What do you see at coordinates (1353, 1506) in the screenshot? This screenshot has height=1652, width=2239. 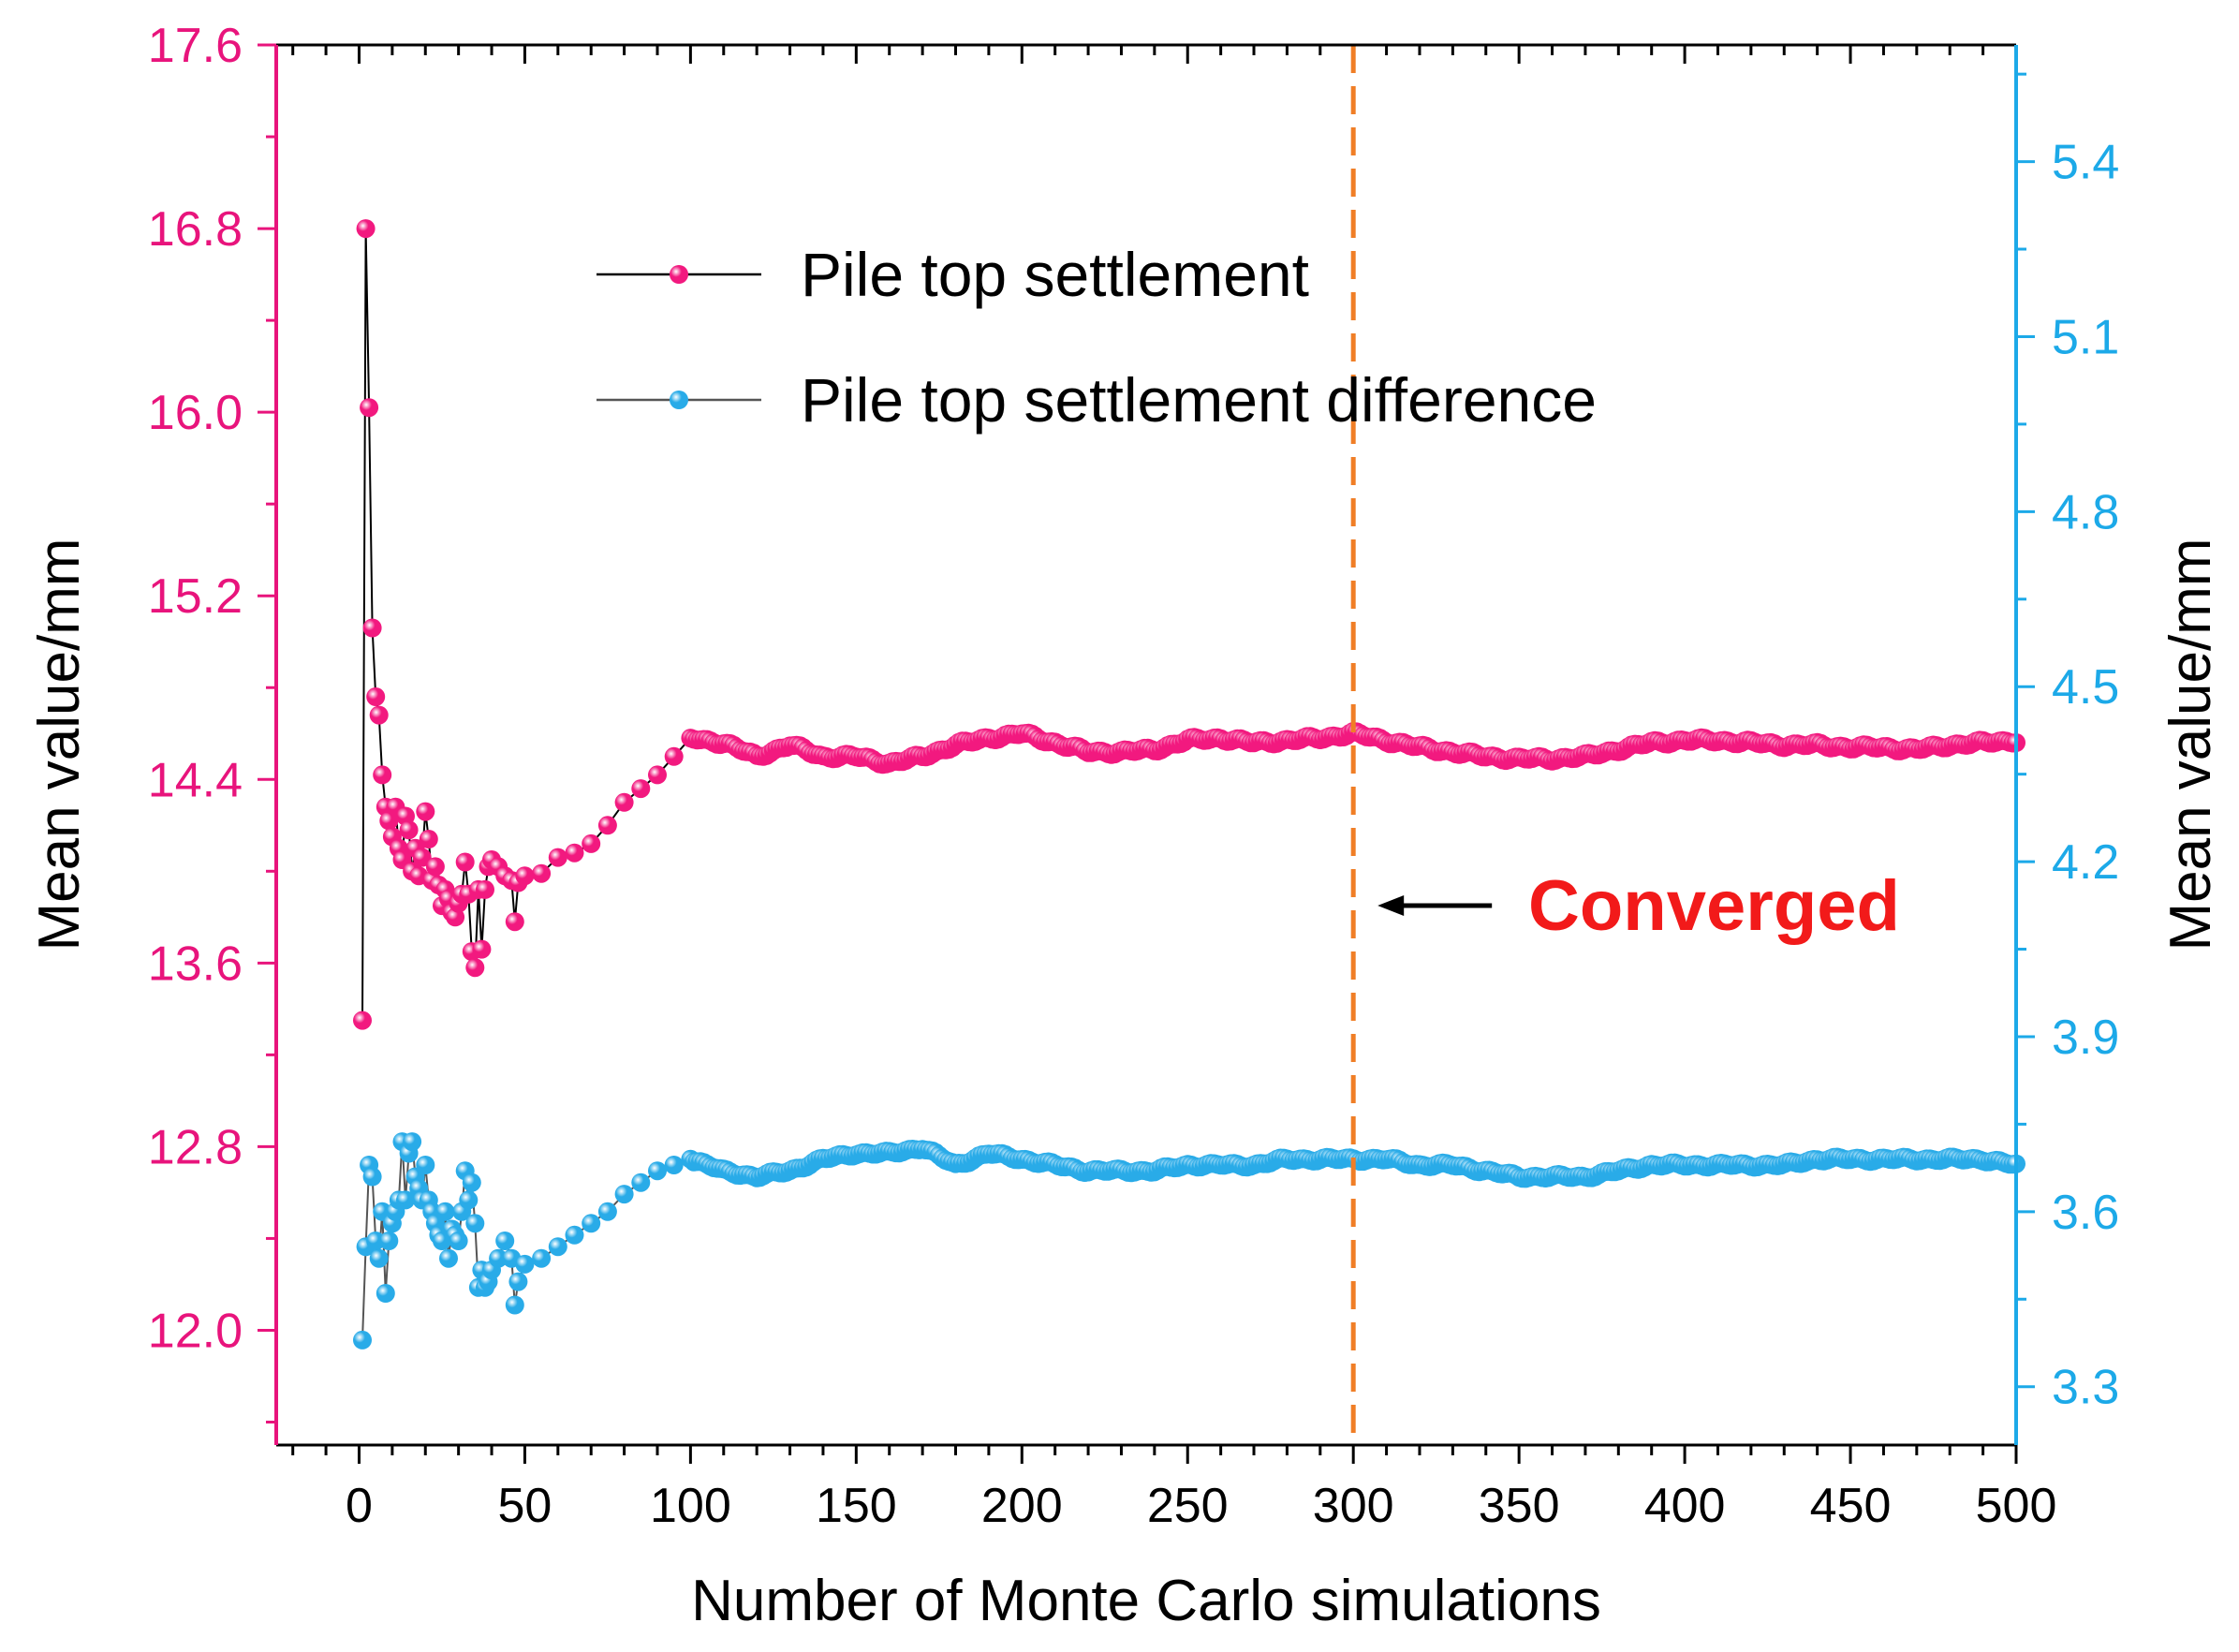 I see `x-tick-label: 300` at bounding box center [1353, 1506].